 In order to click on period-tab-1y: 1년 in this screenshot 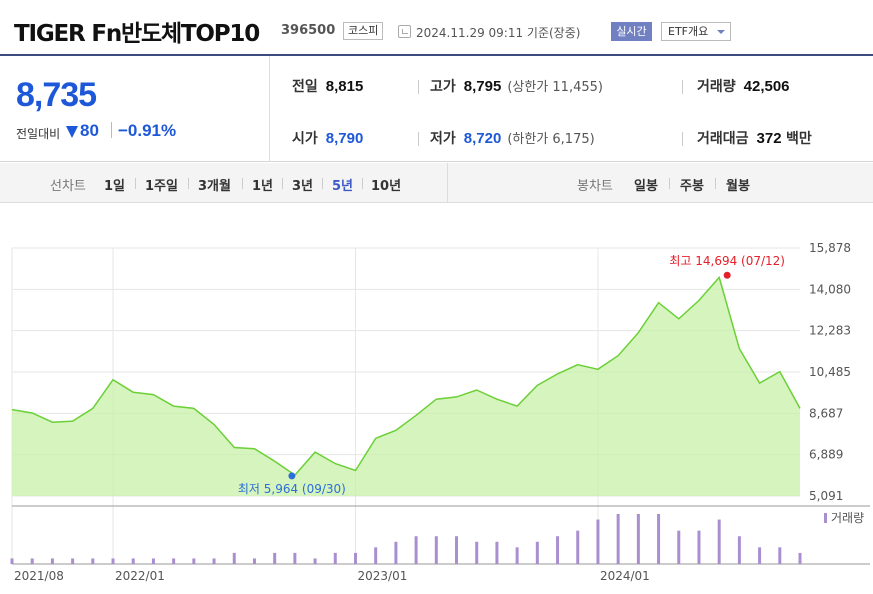, I will do `click(263, 186)`.